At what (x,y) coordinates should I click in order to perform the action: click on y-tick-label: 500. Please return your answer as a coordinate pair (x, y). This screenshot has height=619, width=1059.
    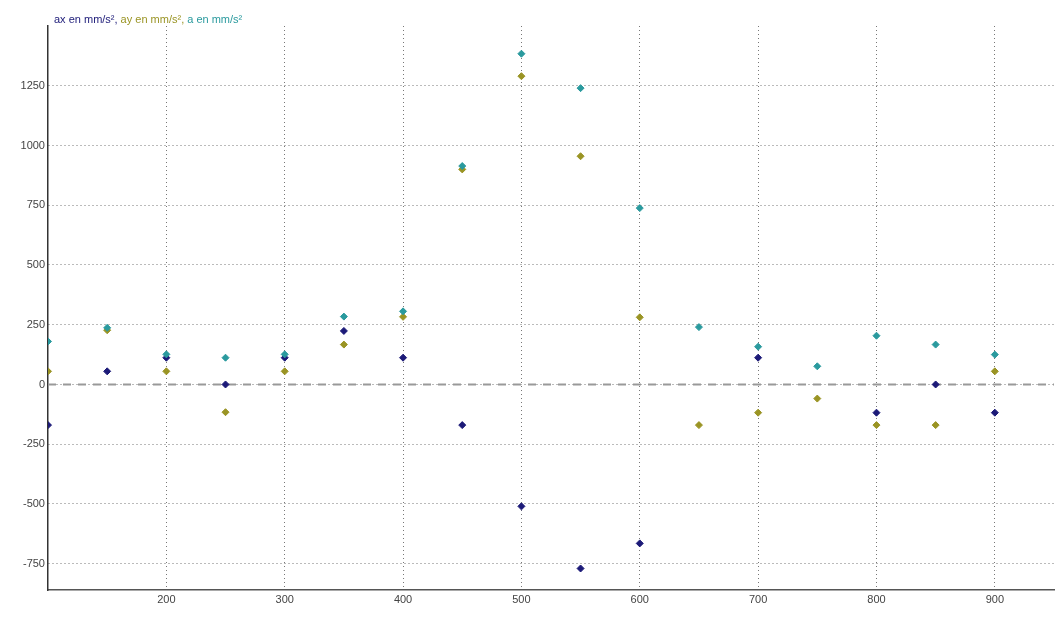
    Looking at the image, I should click on (35, 264).